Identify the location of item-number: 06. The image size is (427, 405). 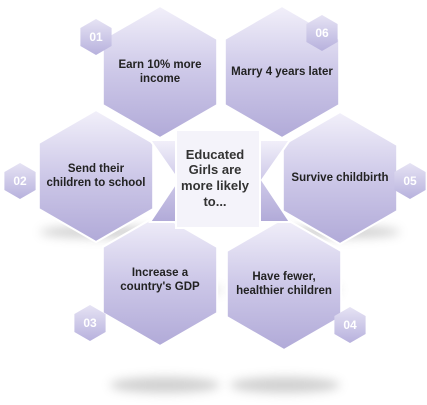
(322, 33).